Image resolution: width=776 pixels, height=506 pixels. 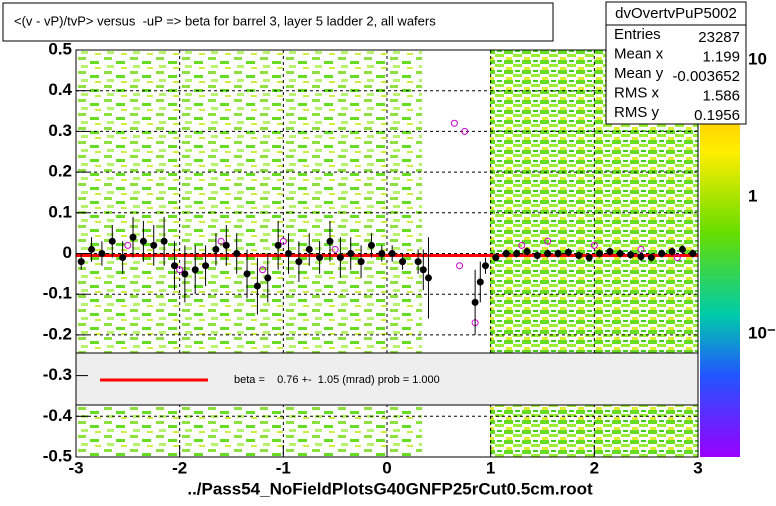 What do you see at coordinates (697, 467) in the screenshot?
I see `x-tick-label: 3` at bounding box center [697, 467].